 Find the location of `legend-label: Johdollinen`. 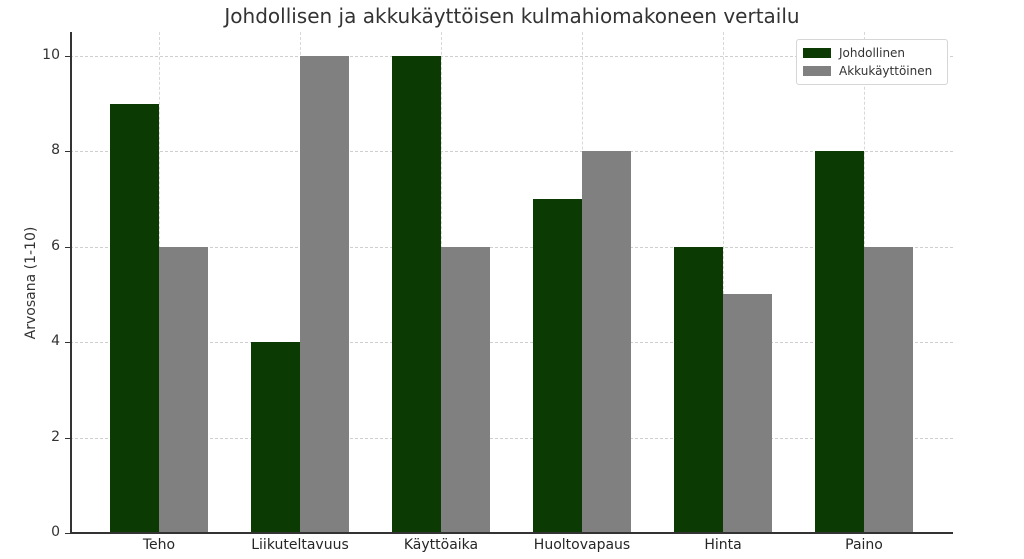

legend-label: Johdollinen is located at coordinates (872, 53).